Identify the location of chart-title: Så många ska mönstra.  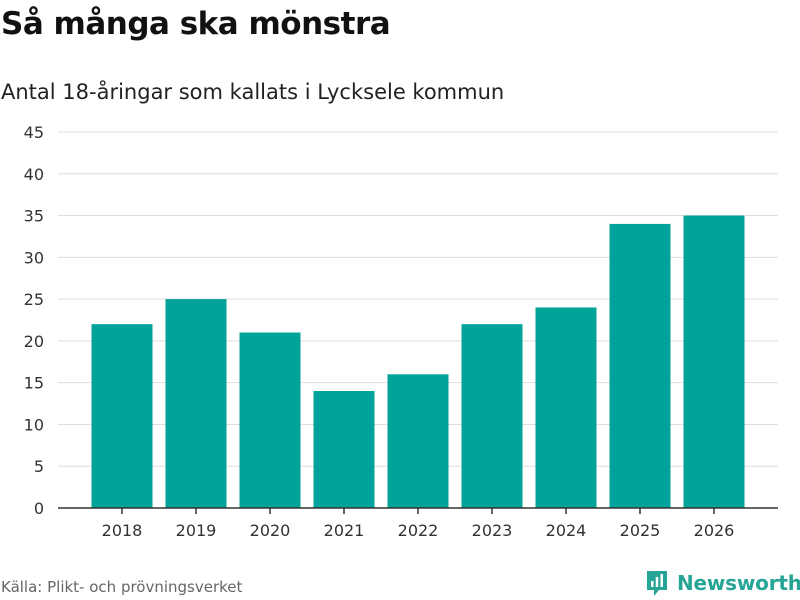
(196, 24).